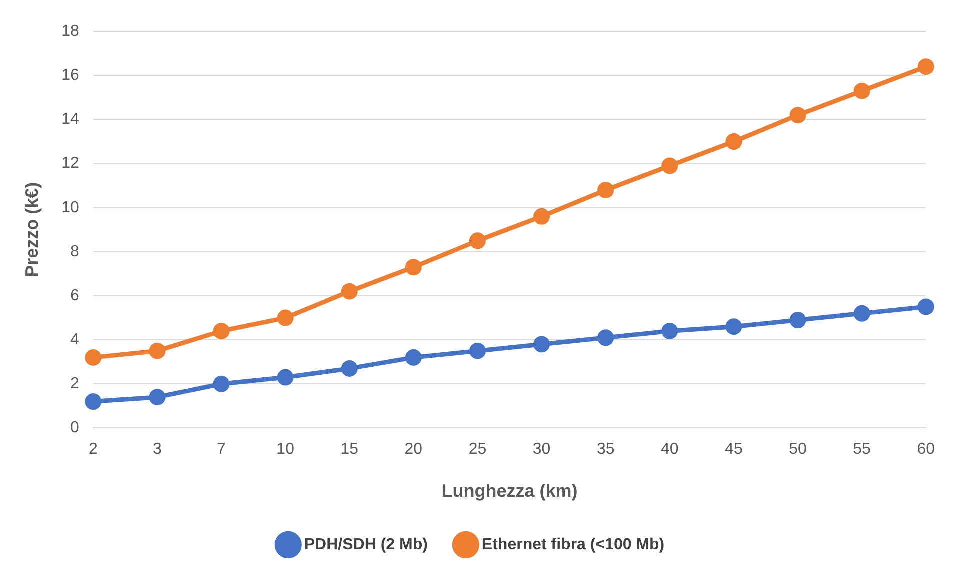 This screenshot has width=955, height=581. Describe the element at coordinates (71, 75) in the screenshot. I see `y-tick-label: 16` at that location.